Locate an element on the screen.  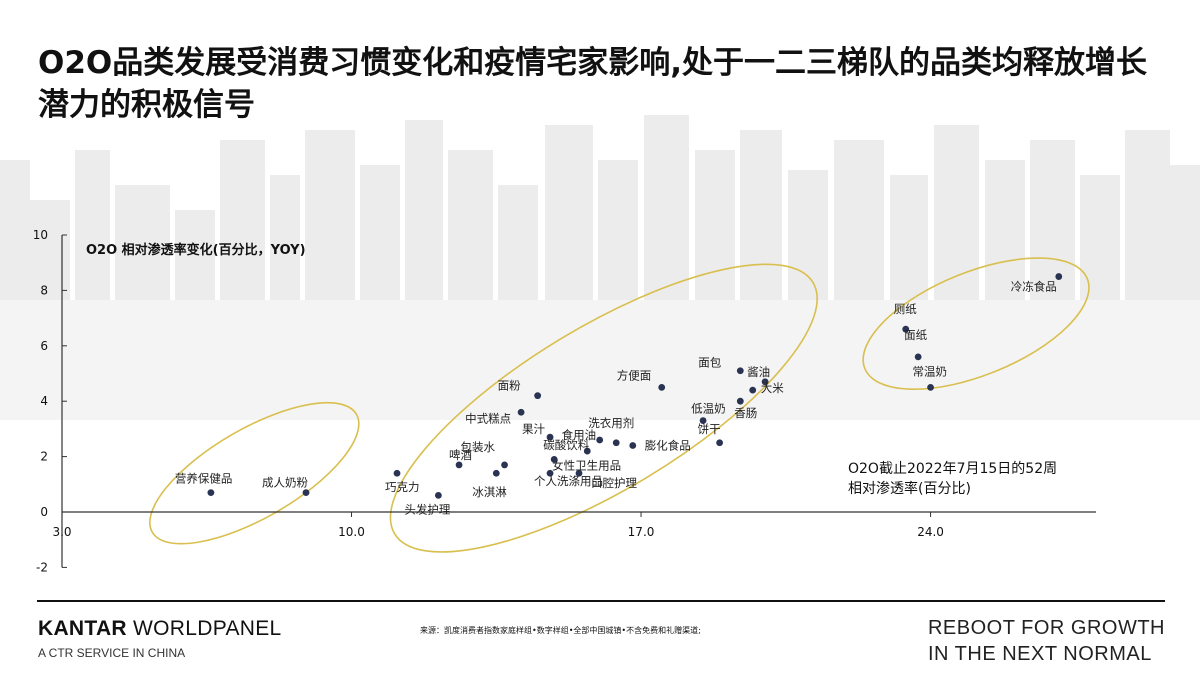
x-tick-label: 17.0 is located at coordinates (641, 532).